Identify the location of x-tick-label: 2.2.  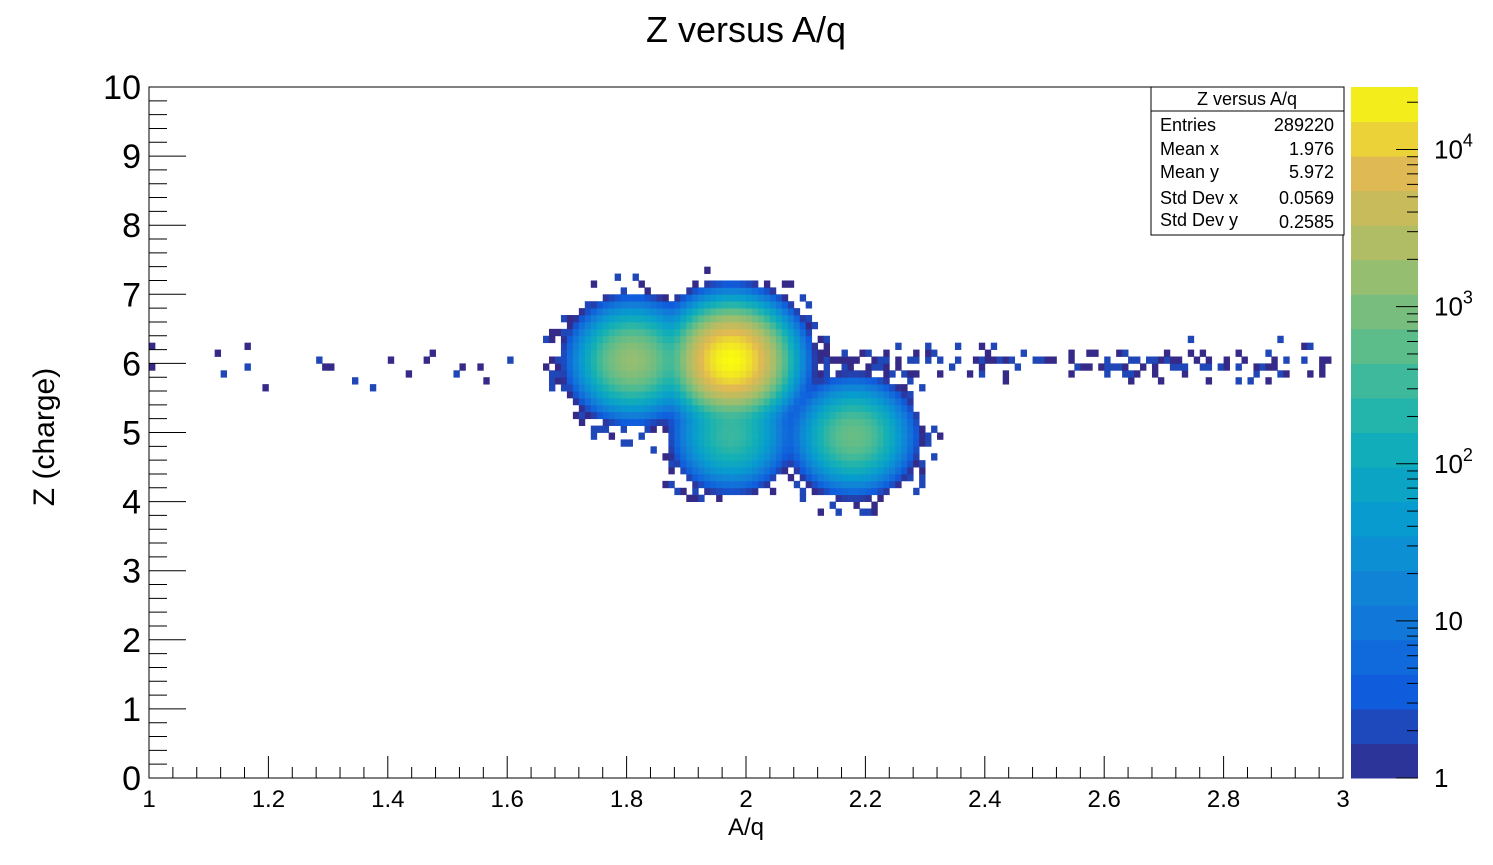
(865, 799).